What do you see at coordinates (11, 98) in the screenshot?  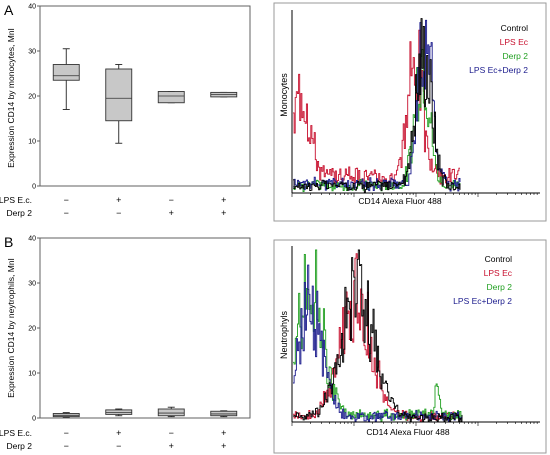 I see `y-axis-label: Expression CD14 by monocytes, MnI` at bounding box center [11, 98].